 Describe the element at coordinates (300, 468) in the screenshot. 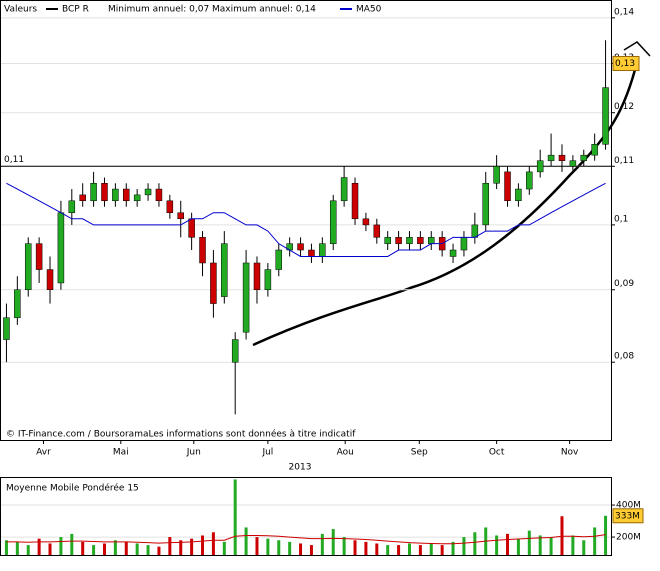

I see `x-axis-label: 2013` at that location.